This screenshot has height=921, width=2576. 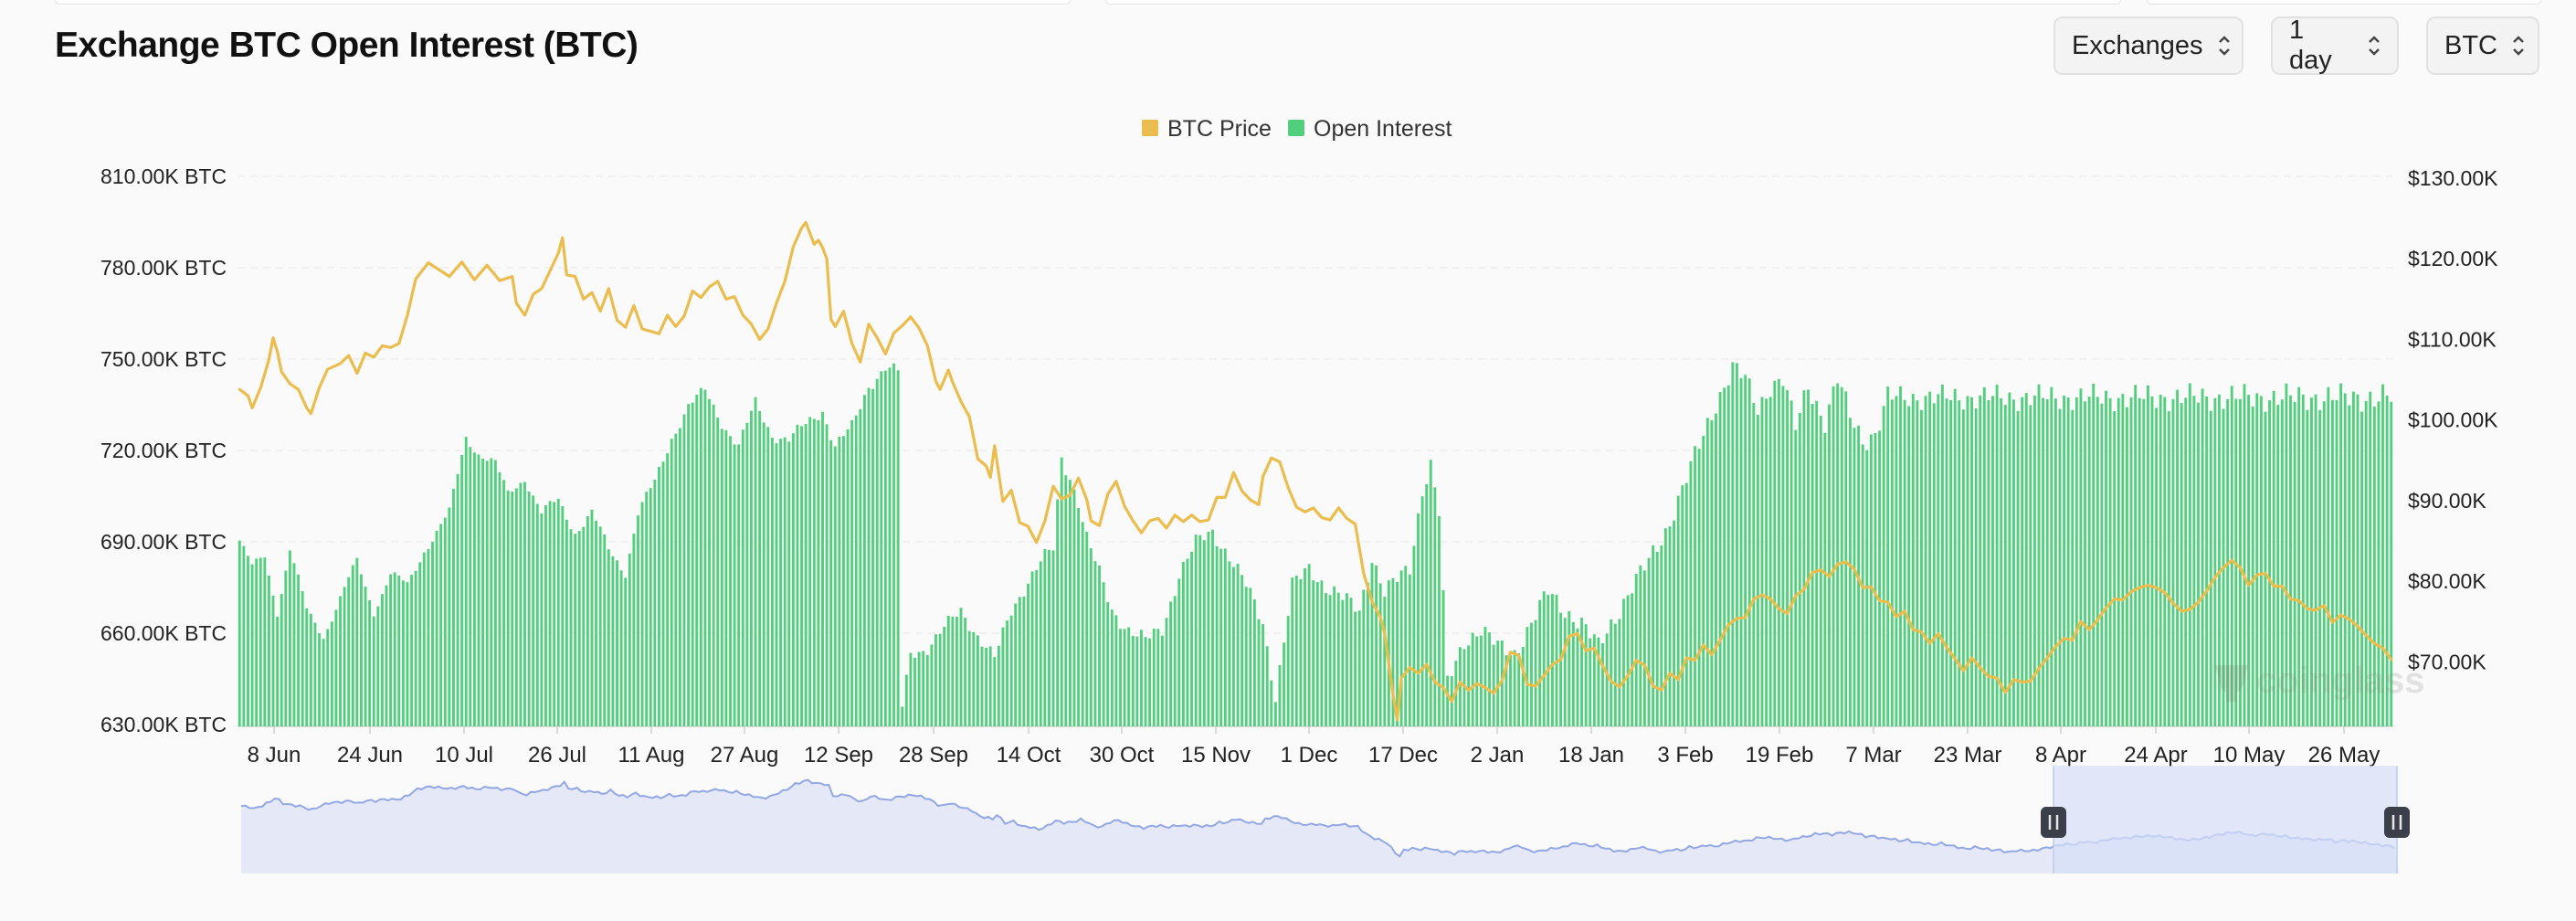 I want to click on navigator, so click(x=1325, y=819).